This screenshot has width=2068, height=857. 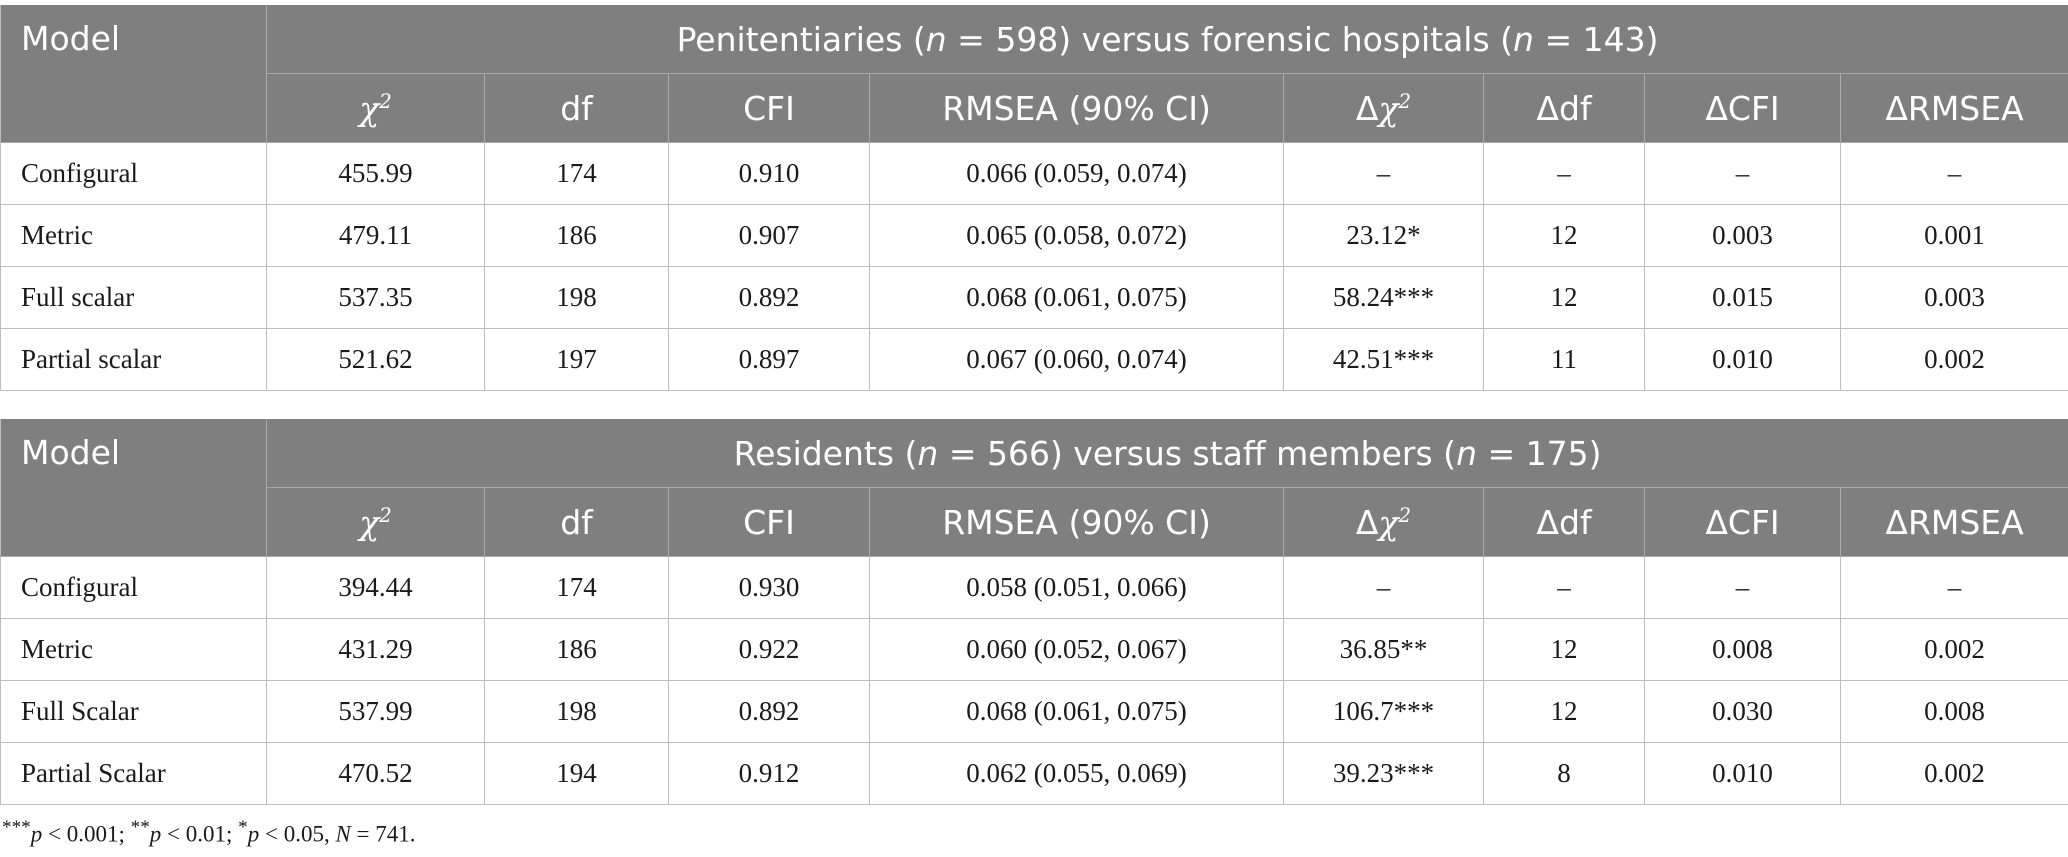 I want to click on delta-chi-square-cell: 58.24***, so click(x=1383, y=297).